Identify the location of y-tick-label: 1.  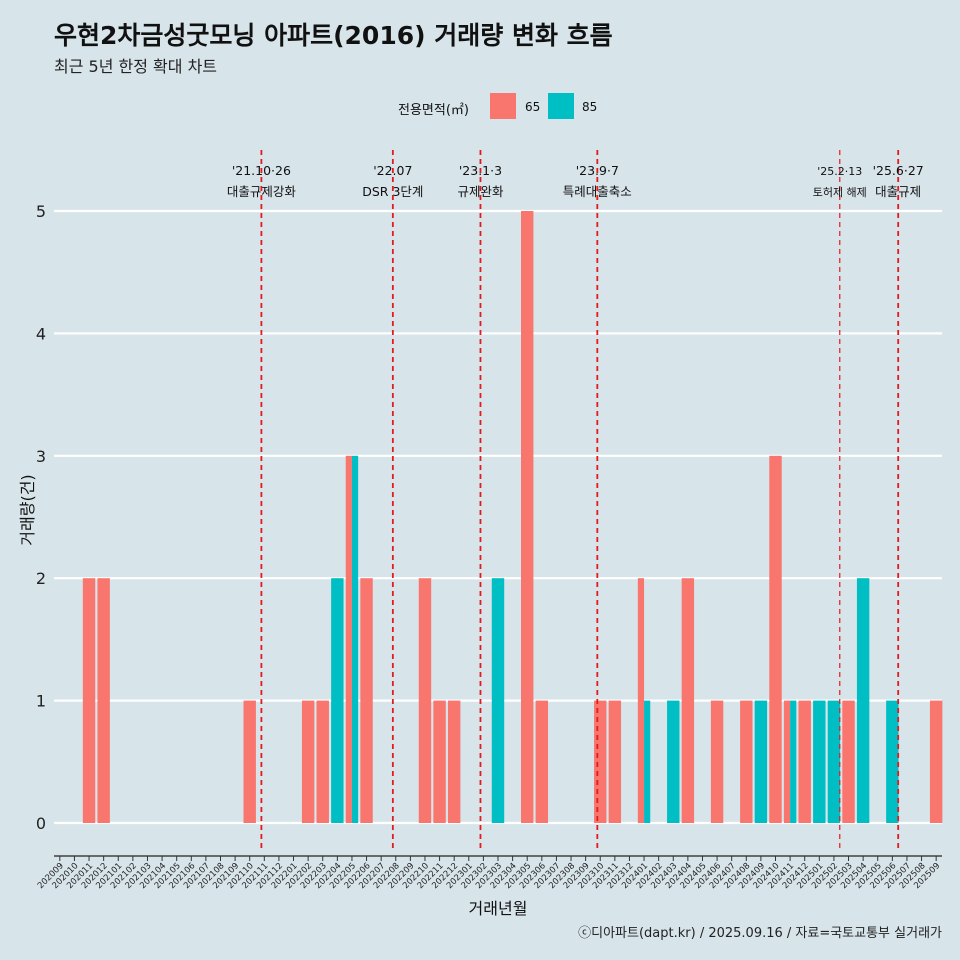
(41, 701).